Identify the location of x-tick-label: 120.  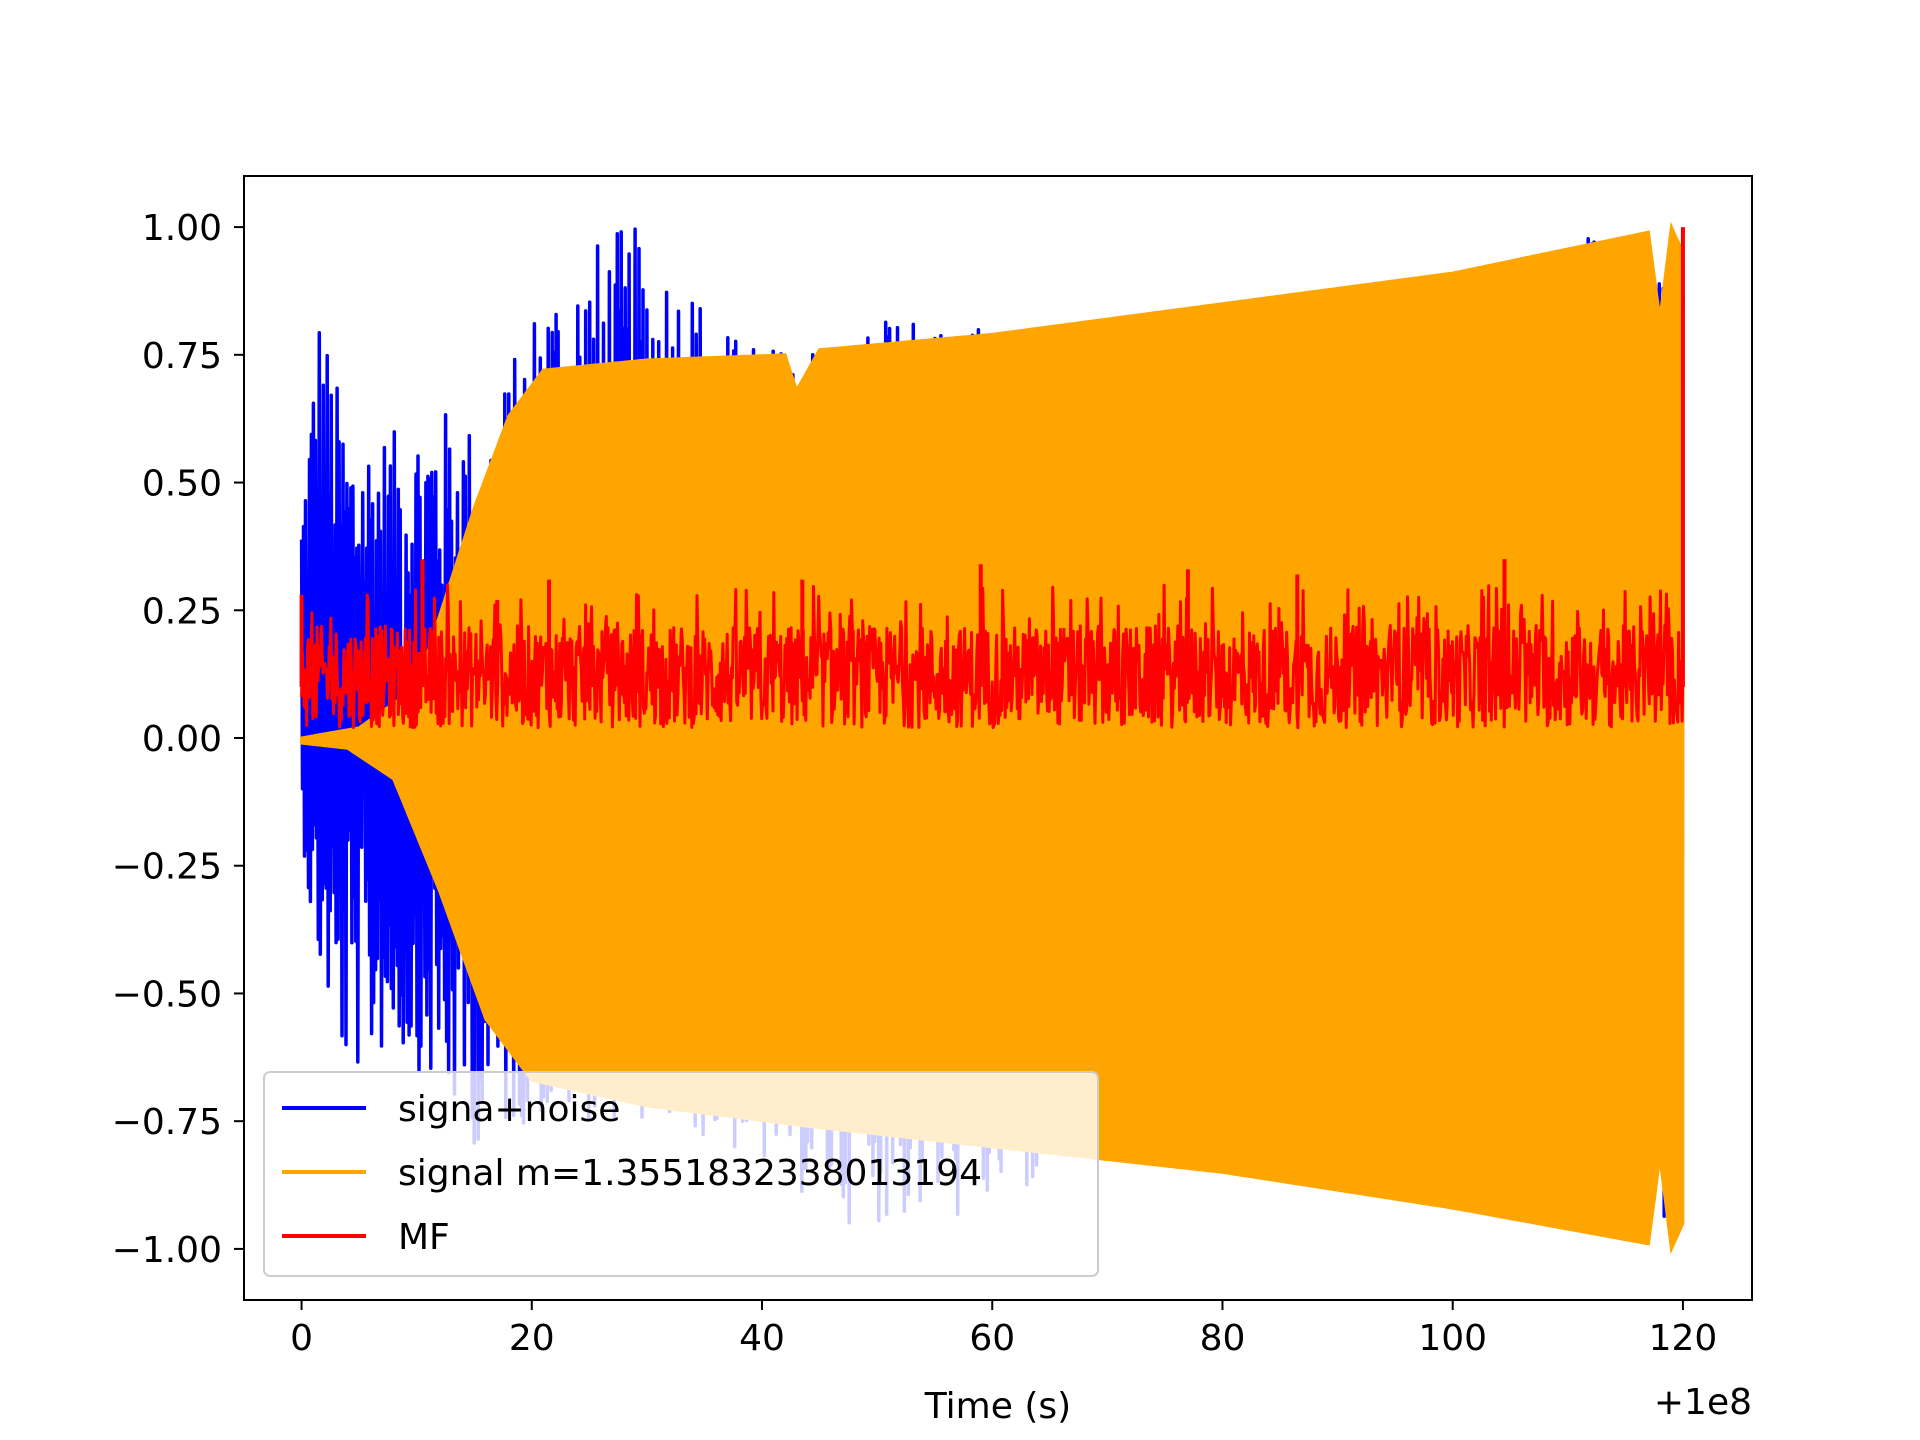
(1683, 1338).